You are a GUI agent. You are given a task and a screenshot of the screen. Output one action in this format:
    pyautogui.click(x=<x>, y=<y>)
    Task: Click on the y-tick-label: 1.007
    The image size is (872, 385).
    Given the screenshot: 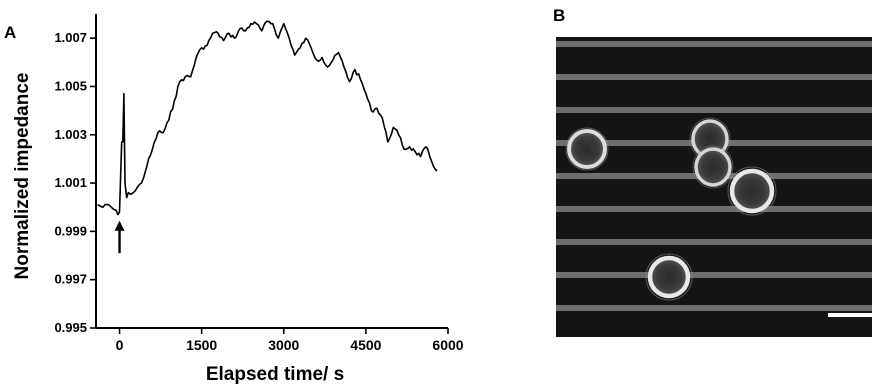 What is the action you would take?
    pyautogui.click(x=70, y=37)
    